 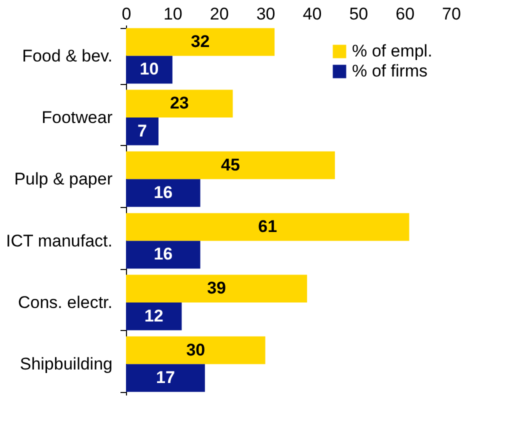 I want to click on data-label: 10, so click(x=149, y=69).